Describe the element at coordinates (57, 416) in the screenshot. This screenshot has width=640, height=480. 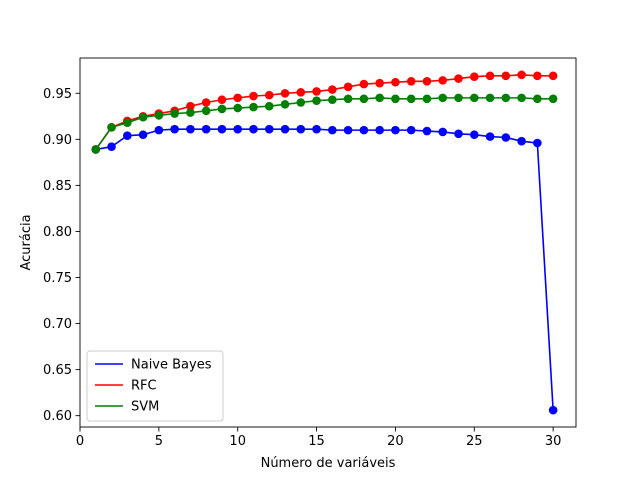
I see `y-tick-label: 0.60` at that location.